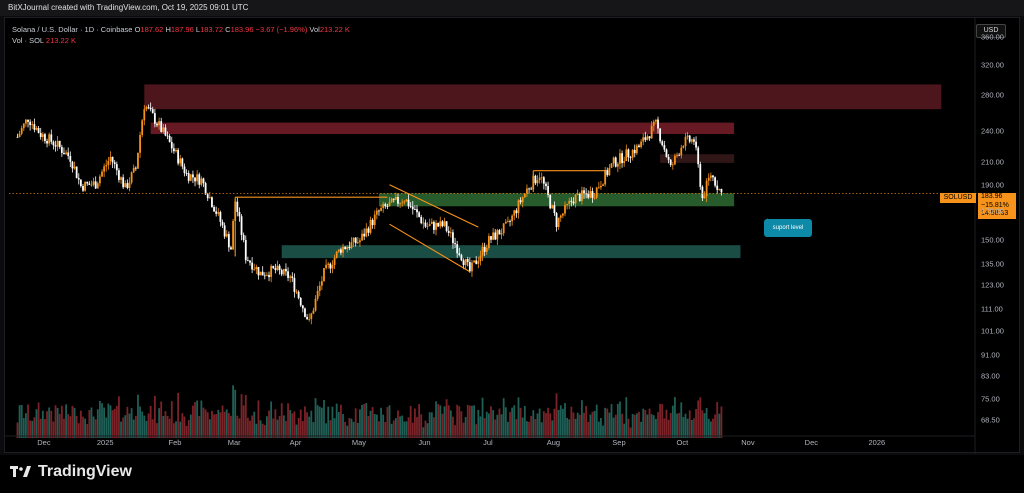  I want to click on x-tick-label: Aug, so click(553, 442).